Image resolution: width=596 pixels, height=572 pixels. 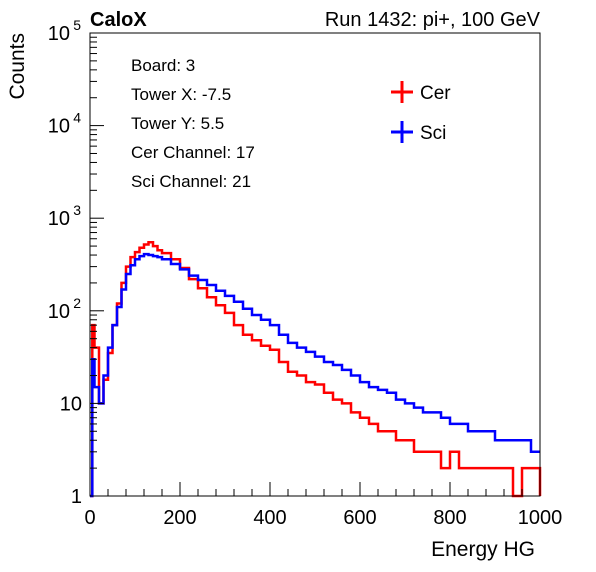 What do you see at coordinates (77, 210) in the screenshot?
I see `y-tick-exponent: 3` at bounding box center [77, 210].